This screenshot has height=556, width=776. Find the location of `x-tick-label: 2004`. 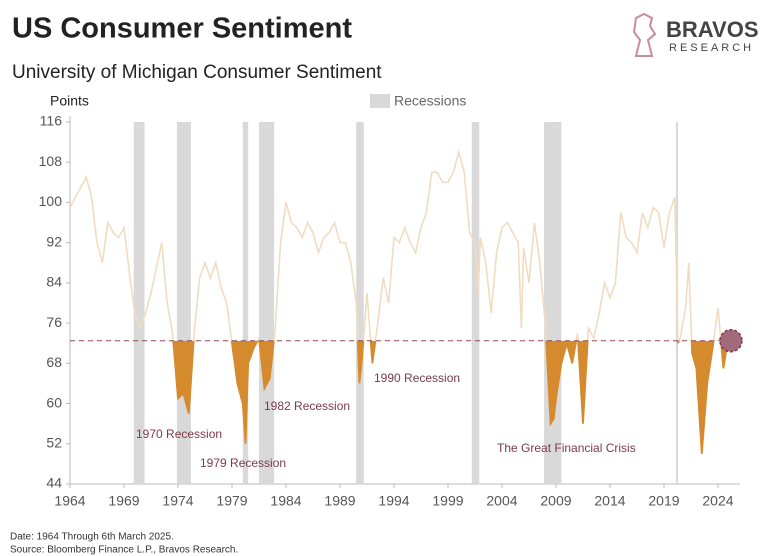

x-tick-label: 2004 is located at coordinates (501, 501).